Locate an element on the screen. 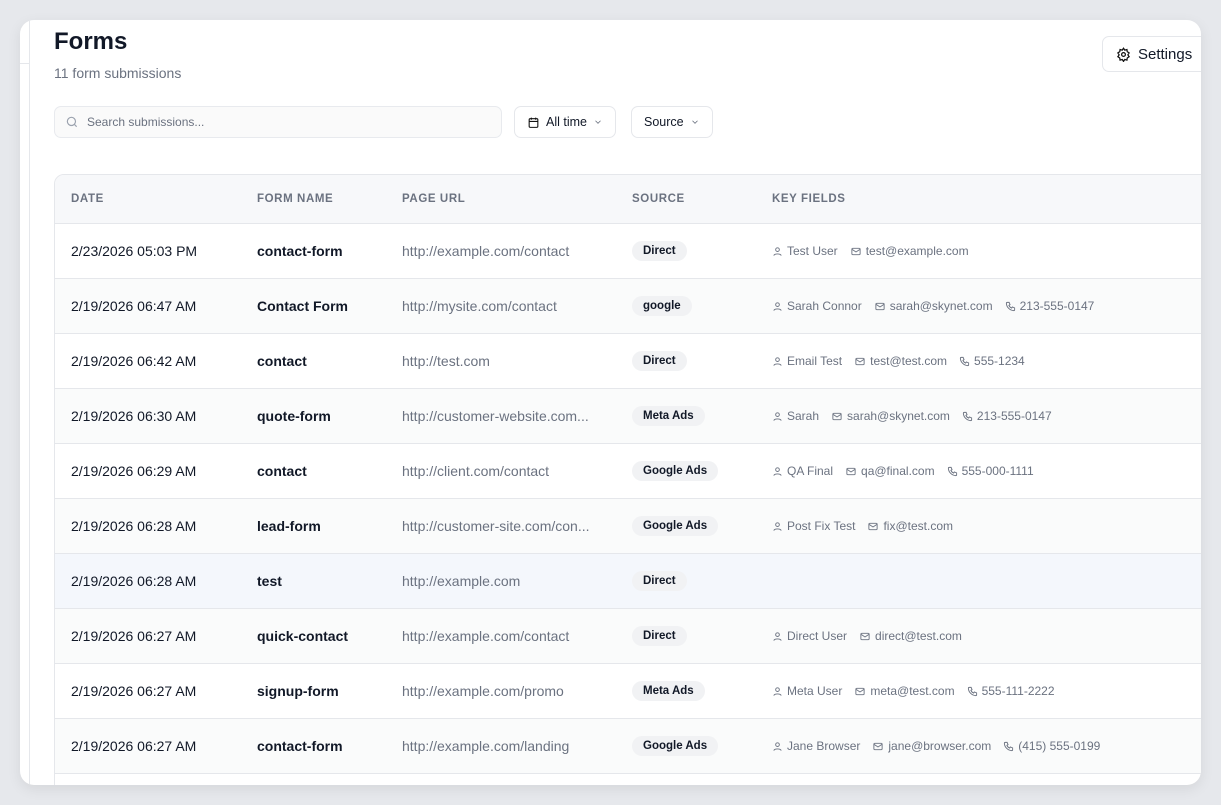 Image resolution: width=1221 pixels, height=805 pixels. key-phone-field: 555-000-1111 is located at coordinates (990, 471).